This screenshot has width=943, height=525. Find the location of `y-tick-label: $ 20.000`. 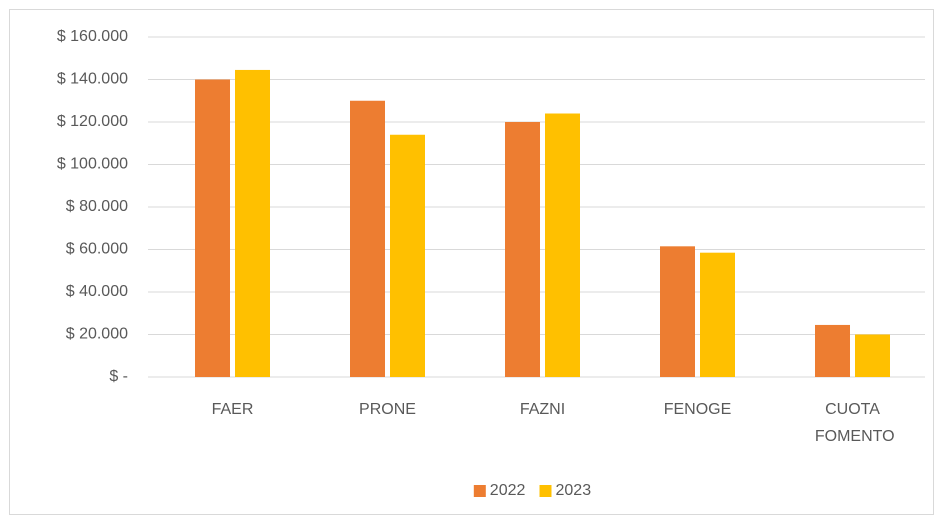

y-tick-label: $ 20.000 is located at coordinates (97, 334).